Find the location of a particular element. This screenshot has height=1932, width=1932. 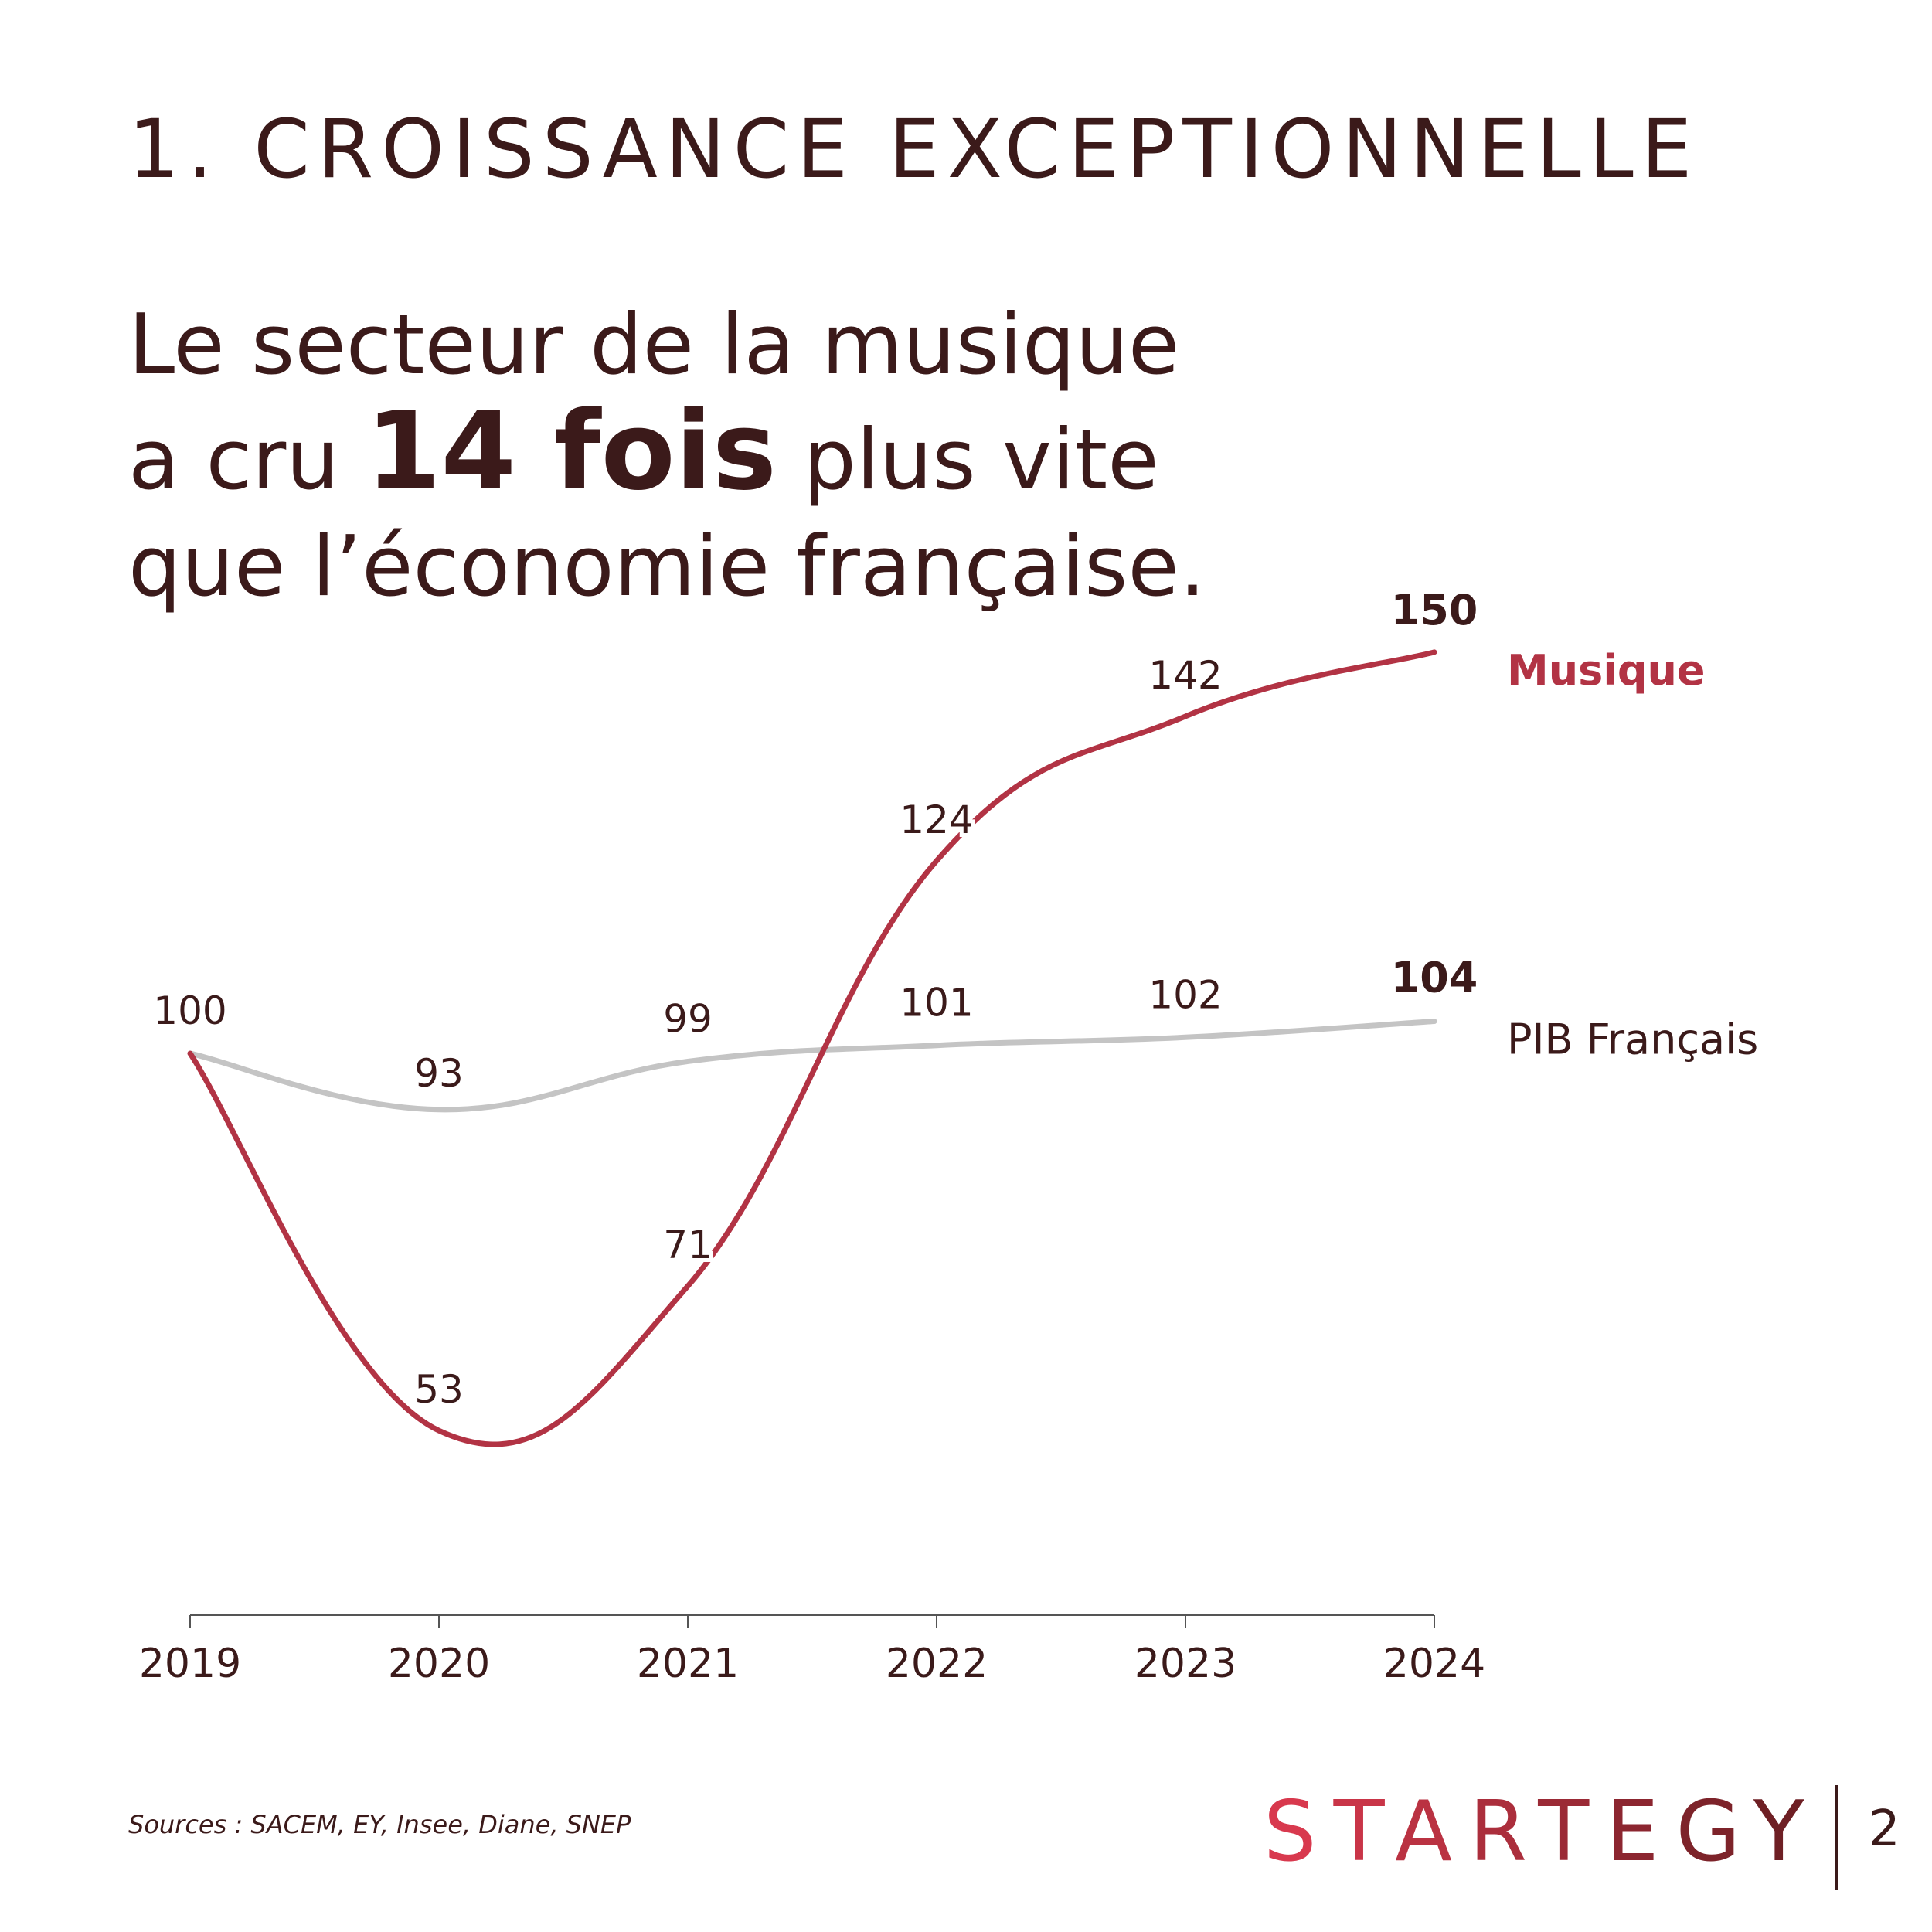

logo-letter: Y is located at coordinates (1787, 1832).